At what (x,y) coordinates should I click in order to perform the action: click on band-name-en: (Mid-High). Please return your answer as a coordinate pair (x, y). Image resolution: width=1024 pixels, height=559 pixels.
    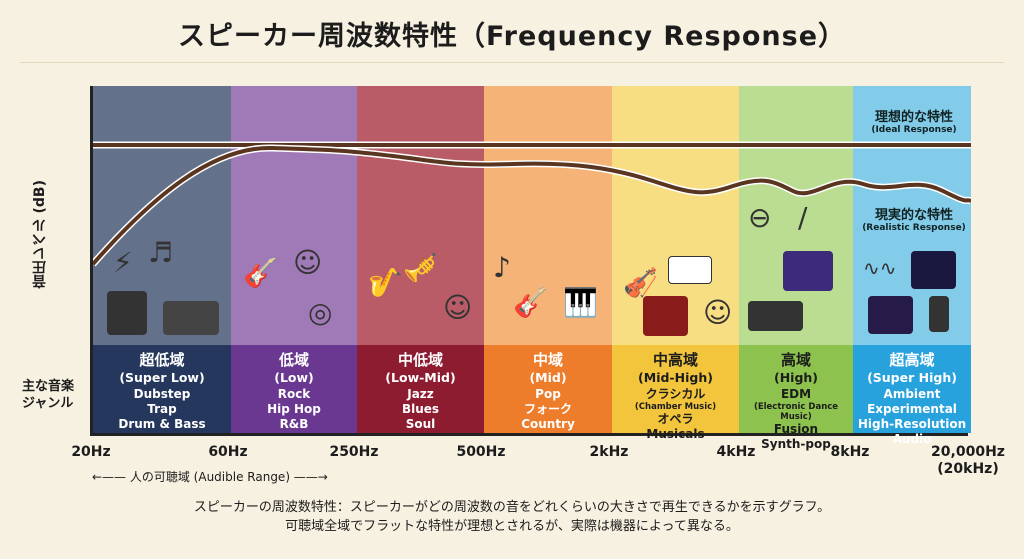
    Looking at the image, I should click on (675, 377).